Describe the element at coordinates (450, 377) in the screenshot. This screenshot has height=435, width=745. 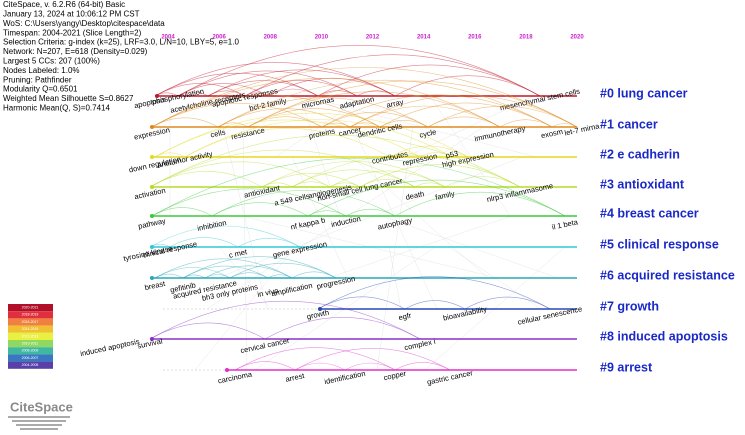
I see `keyword: gastric cancer` at that location.